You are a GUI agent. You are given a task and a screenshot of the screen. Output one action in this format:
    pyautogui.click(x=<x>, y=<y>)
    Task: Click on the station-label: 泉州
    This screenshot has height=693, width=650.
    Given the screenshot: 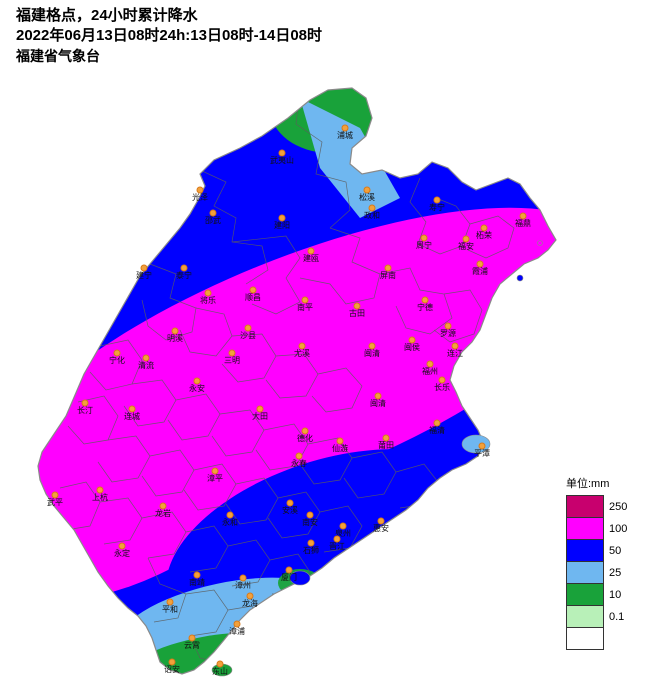 What is the action you would take?
    pyautogui.click(x=343, y=533)
    